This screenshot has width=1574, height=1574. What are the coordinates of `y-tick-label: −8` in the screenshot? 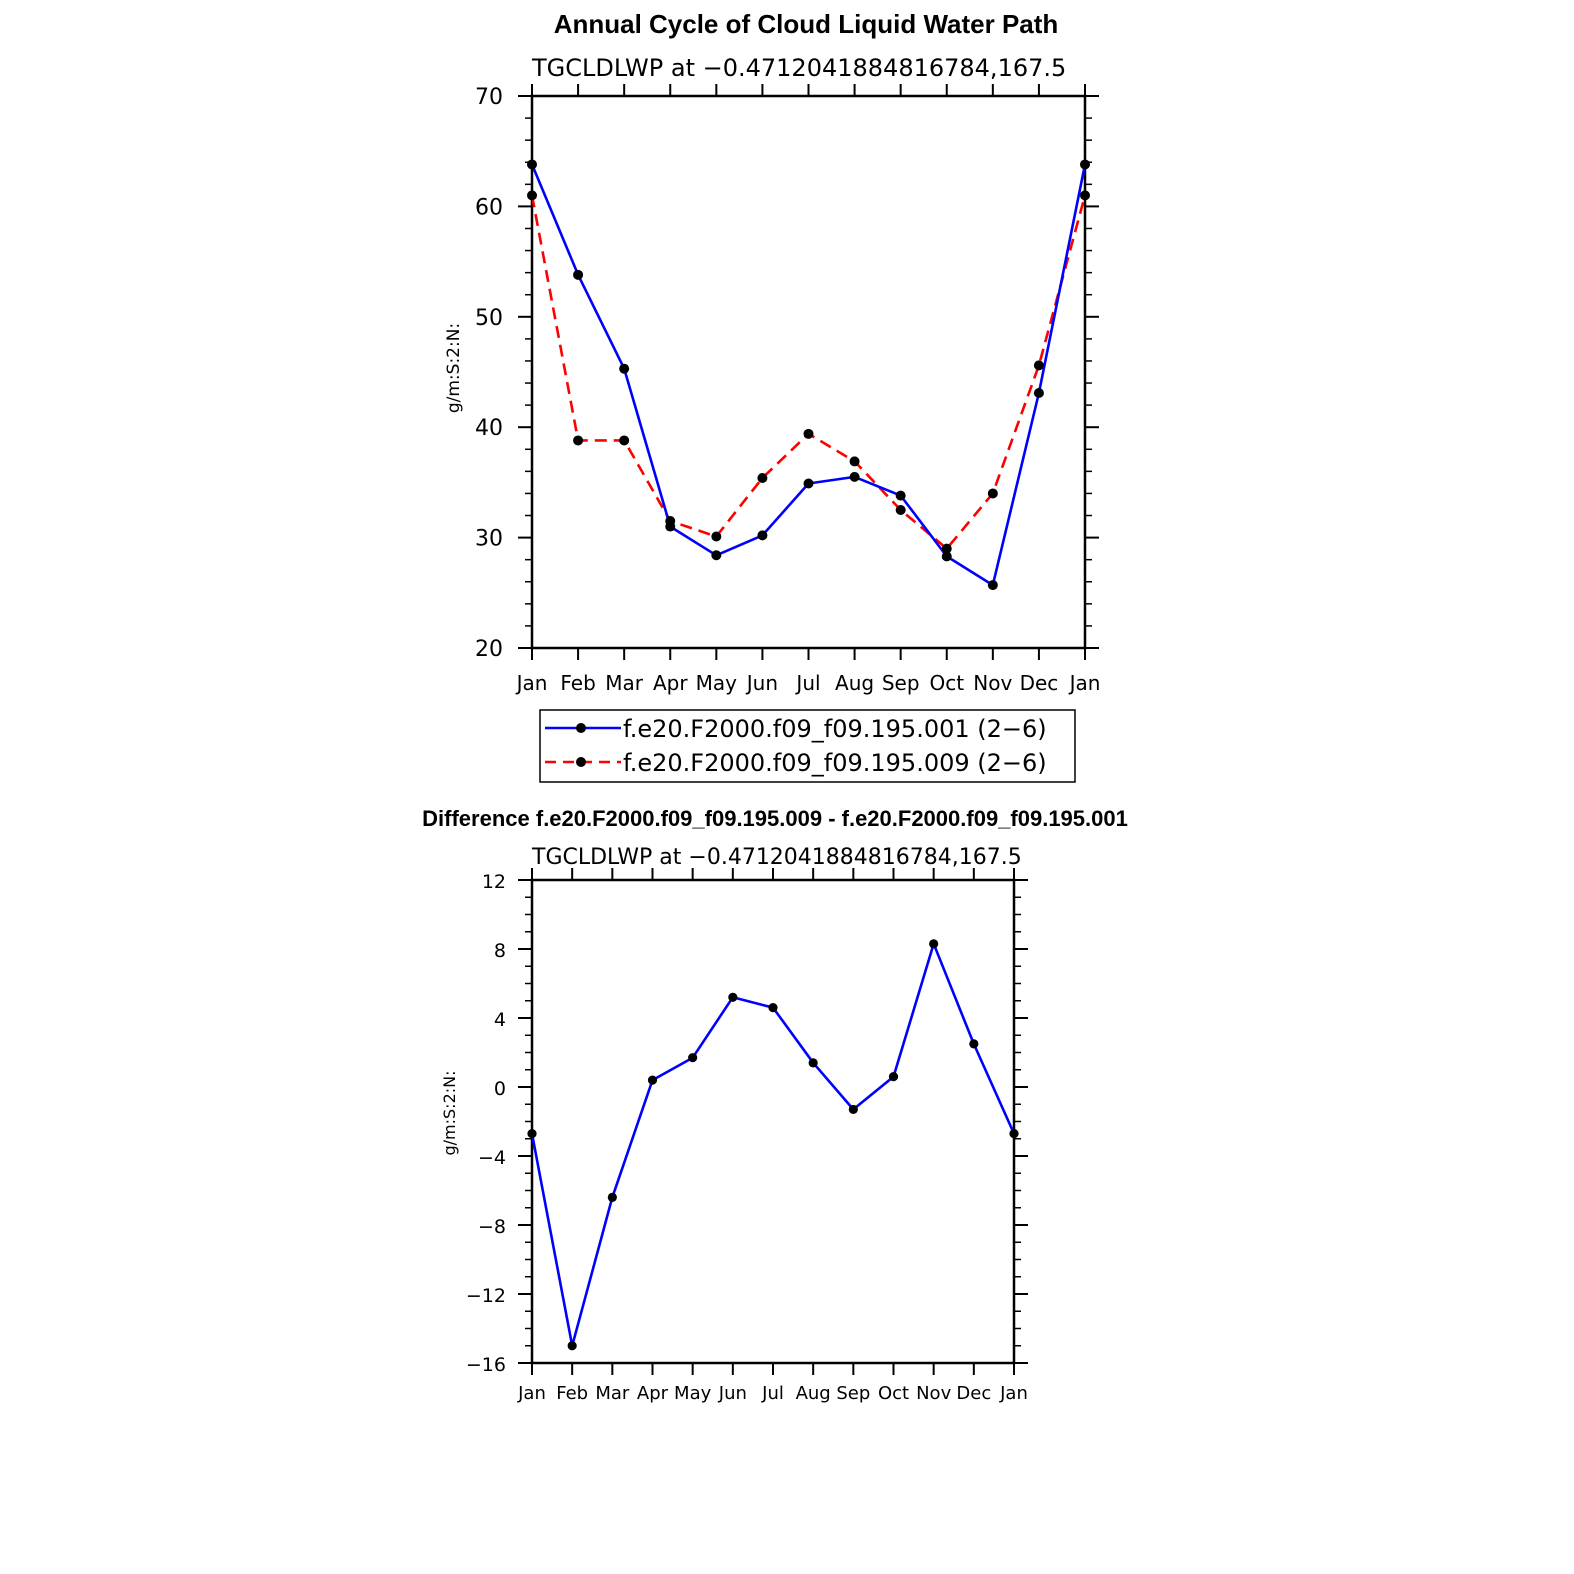 It's located at (492, 1227).